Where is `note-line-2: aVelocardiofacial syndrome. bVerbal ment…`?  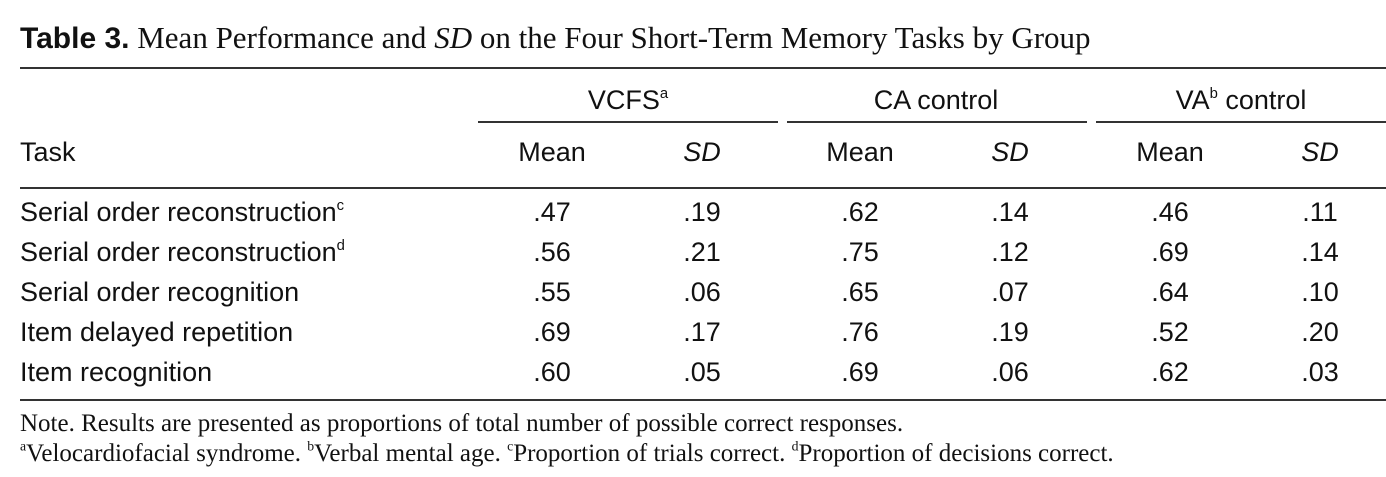 note-line-2: aVelocardiofacial syndrome. bVerbal ment… is located at coordinates (567, 452).